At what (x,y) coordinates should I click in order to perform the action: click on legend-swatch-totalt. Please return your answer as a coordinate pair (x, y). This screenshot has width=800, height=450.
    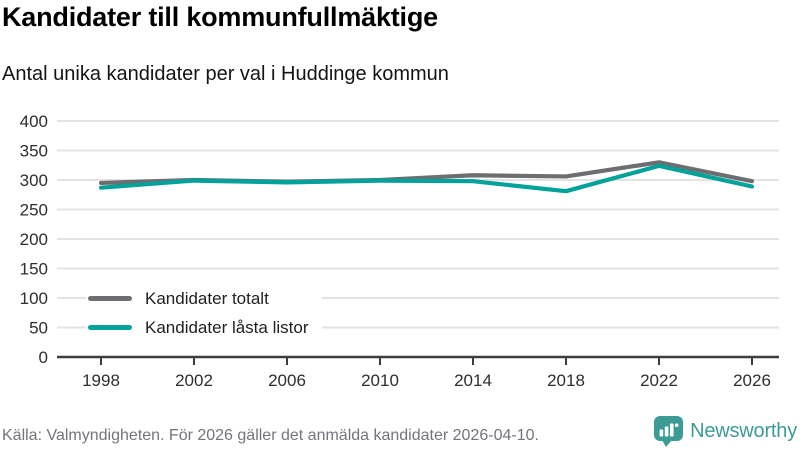
    Looking at the image, I should click on (110, 298).